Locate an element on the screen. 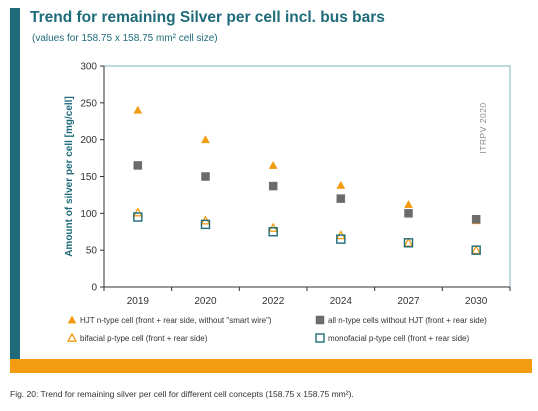 Image resolution: width=538 pixels, height=411 pixels. point-series-3-2024 is located at coordinates (341, 239).